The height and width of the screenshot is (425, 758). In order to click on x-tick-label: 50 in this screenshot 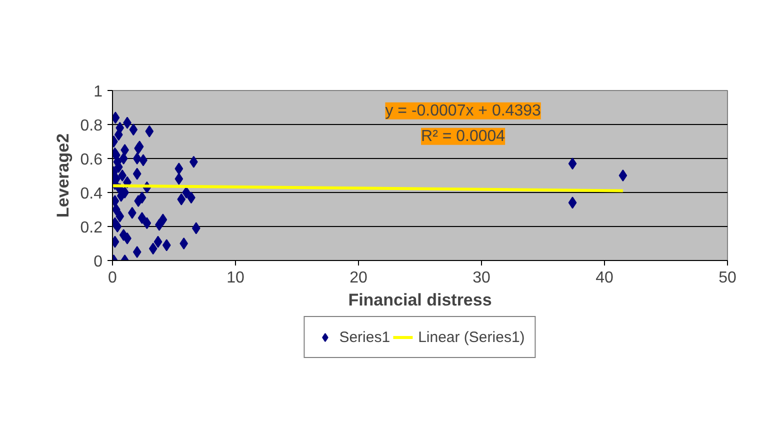, I will do `click(727, 278)`.